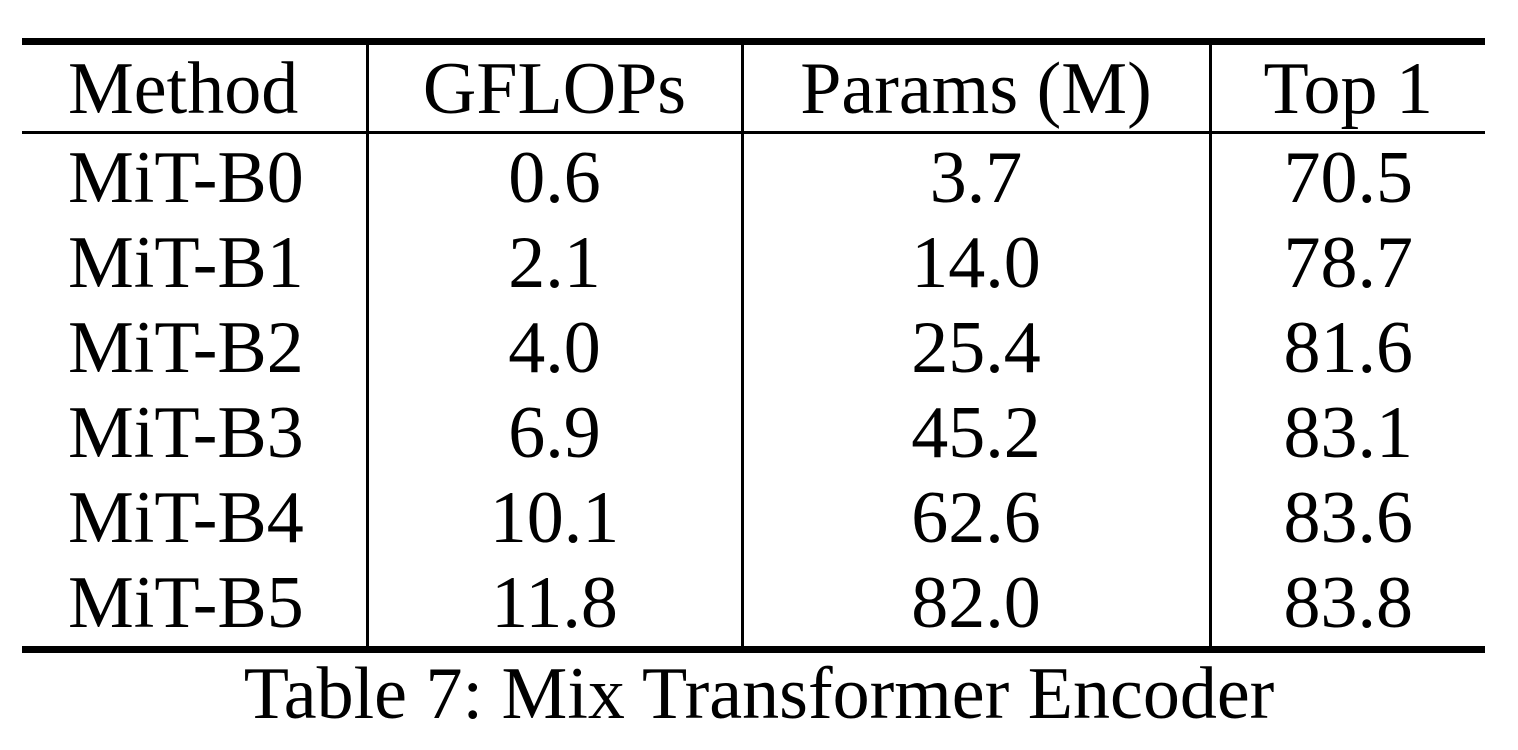 This screenshot has height=750, width=1518. What do you see at coordinates (975, 87) in the screenshot?
I see `header-params: Params (M)` at bounding box center [975, 87].